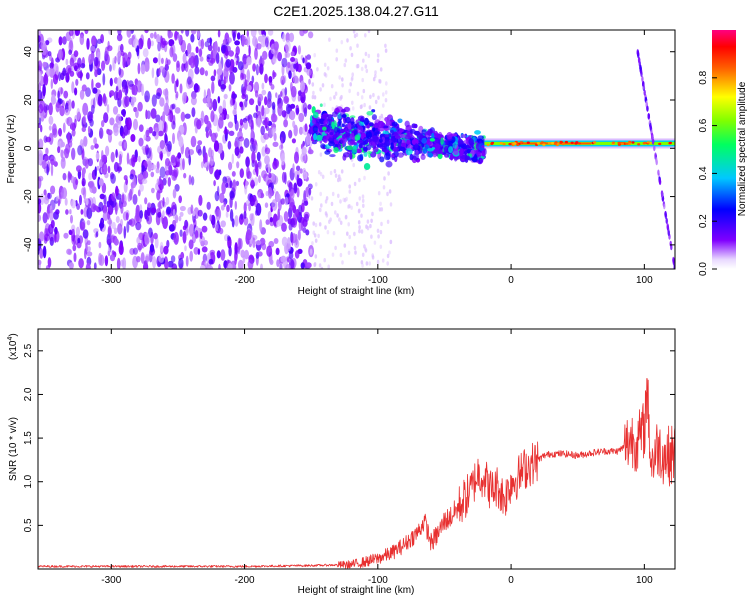  I want to click on colorbar-ticks: 0.0 0.2 0.4 0.6 0.8, so click(707, 173).